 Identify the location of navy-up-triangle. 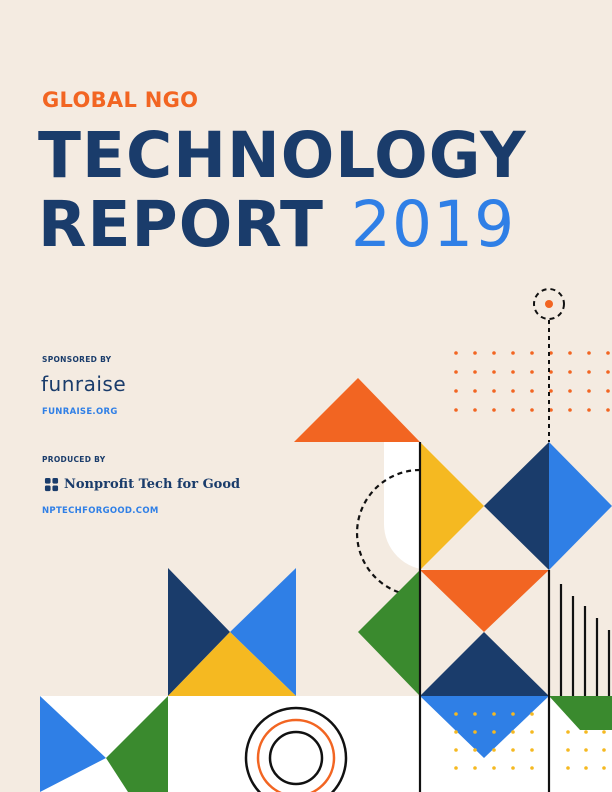
(484, 664).